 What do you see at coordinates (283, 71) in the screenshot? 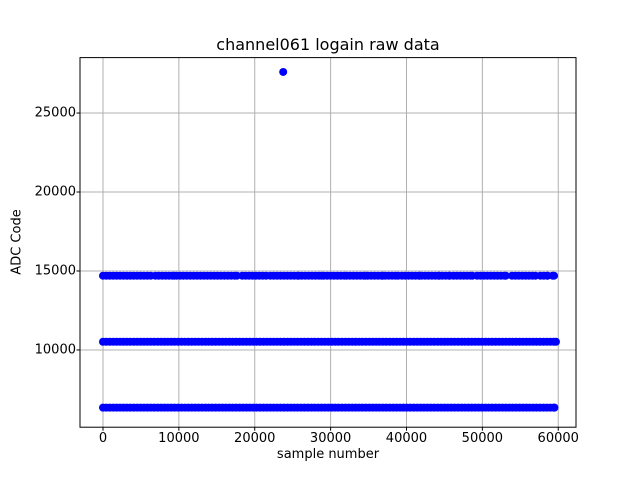
I see `data-point-outlier` at bounding box center [283, 71].